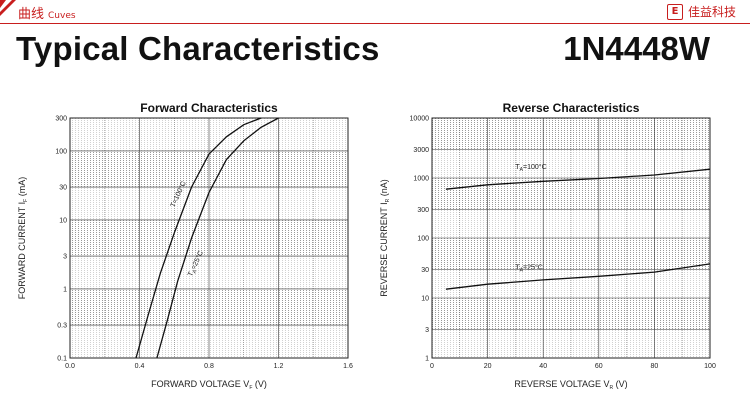 This screenshot has height=406, width=750. I want to click on brand: E 佳益科技, so click(701, 11).